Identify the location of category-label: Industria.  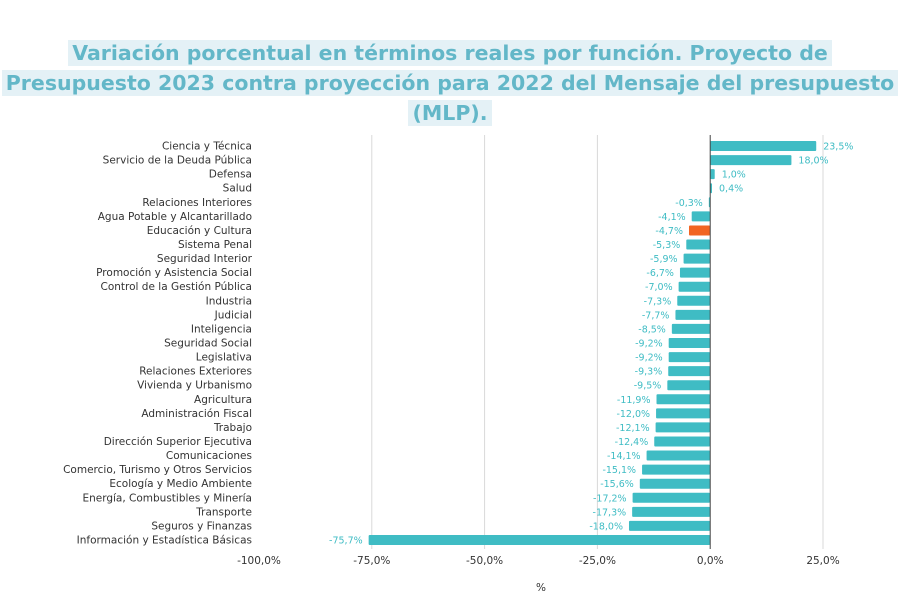
(229, 301).